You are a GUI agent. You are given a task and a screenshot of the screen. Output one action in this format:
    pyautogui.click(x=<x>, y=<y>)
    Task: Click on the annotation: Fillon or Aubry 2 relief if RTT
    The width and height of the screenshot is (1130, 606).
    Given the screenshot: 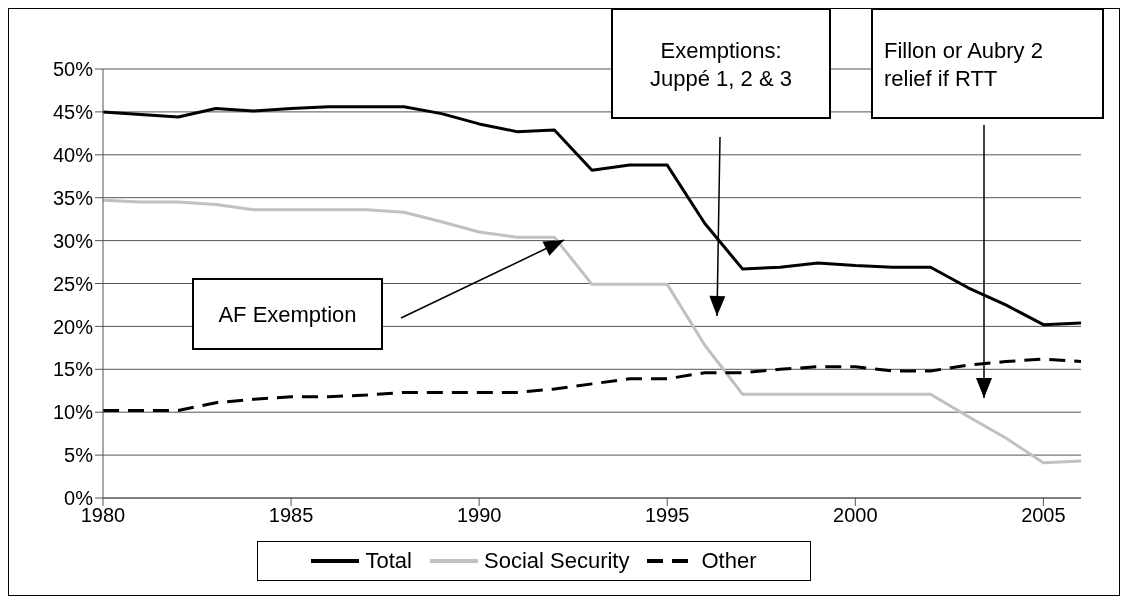 What is the action you would take?
    pyautogui.click(x=963, y=64)
    